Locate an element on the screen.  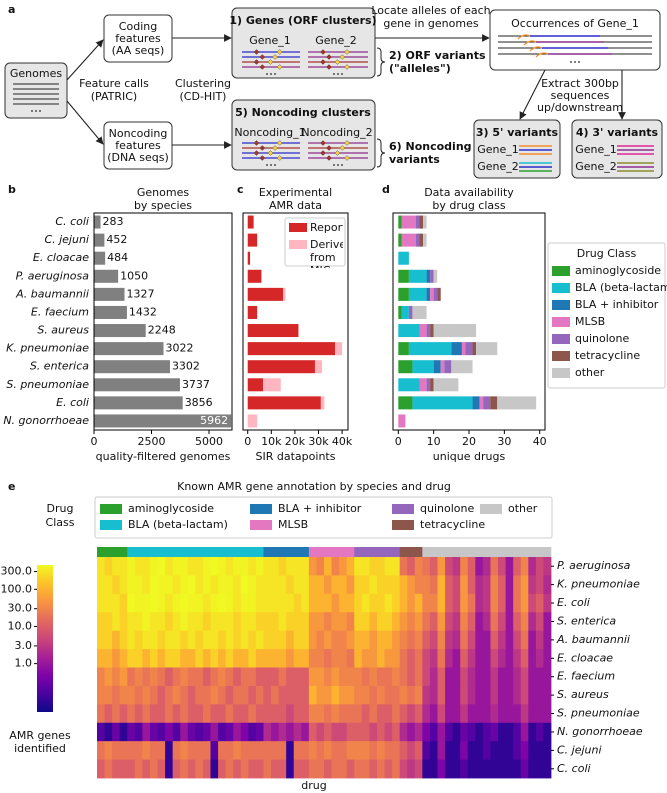
legend-label: MLSB is located at coordinates (590, 321).